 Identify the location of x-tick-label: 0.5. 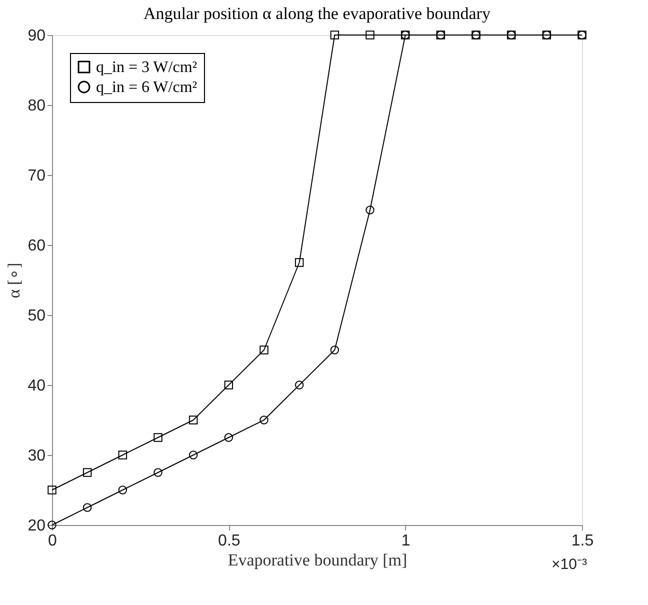
(229, 541).